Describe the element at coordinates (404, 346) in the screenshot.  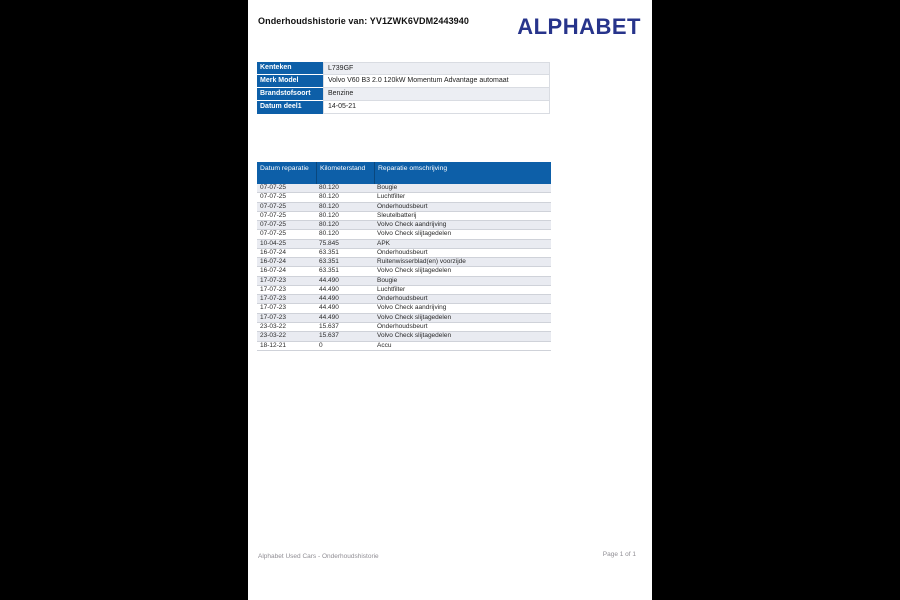
I see `table-row: 18-12-21 0 Accu` at that location.